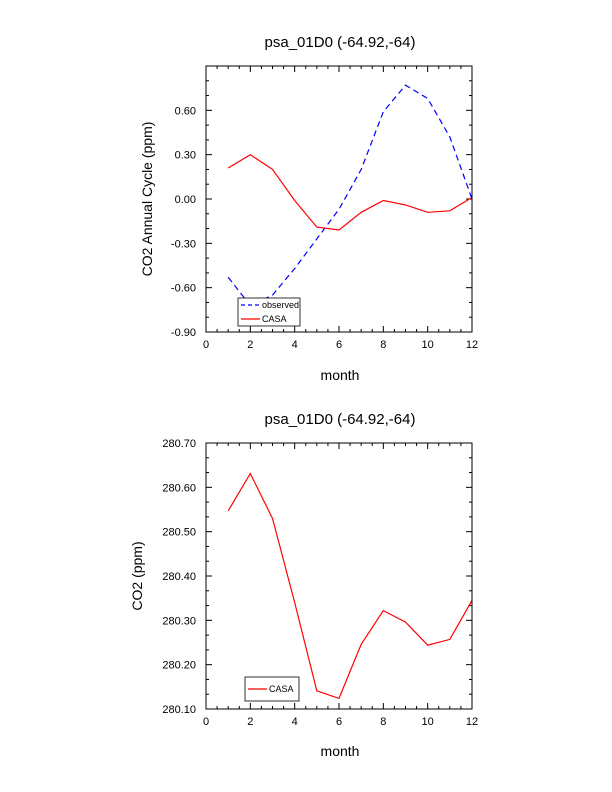 This screenshot has height=792, width=612. I want to click on legend-label: observed, so click(280, 305).